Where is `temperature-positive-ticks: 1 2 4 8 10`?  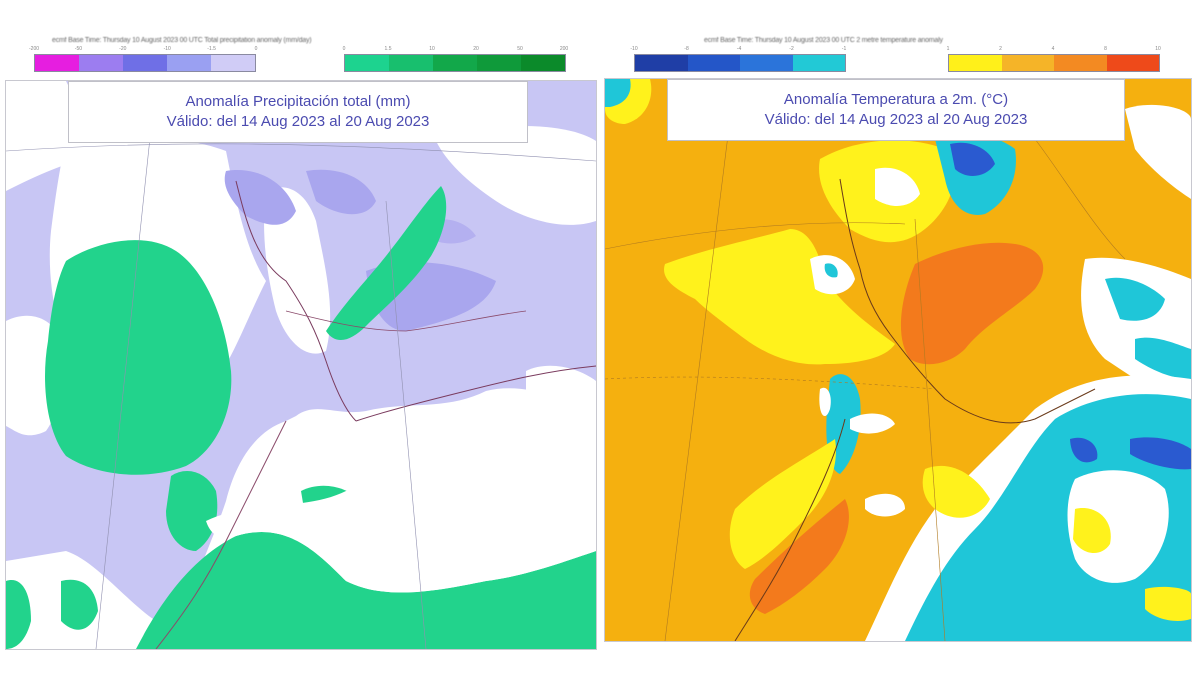
temperature-positive-ticks: 1 2 4 8 10 is located at coordinates (1053, 50).